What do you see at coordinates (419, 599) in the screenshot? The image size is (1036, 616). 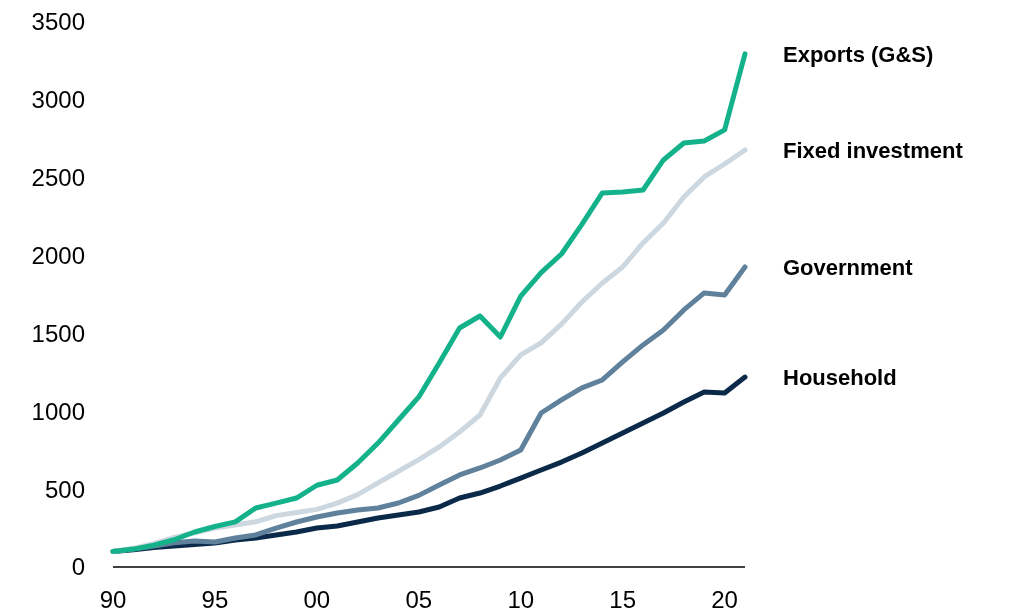 I see `x-tick-label: 05` at bounding box center [419, 599].